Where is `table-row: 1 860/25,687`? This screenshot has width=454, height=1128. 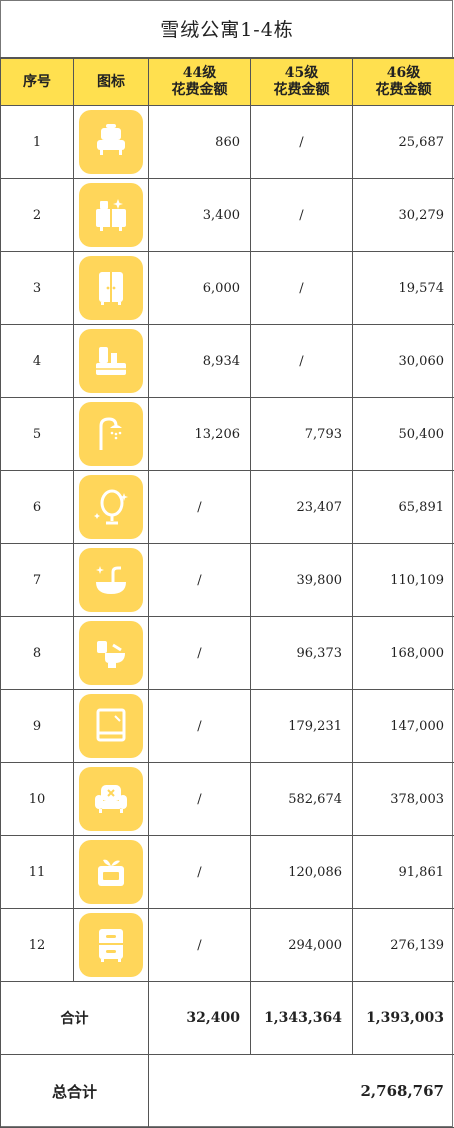
table-row: 1 860/25,687 is located at coordinates (227, 142).